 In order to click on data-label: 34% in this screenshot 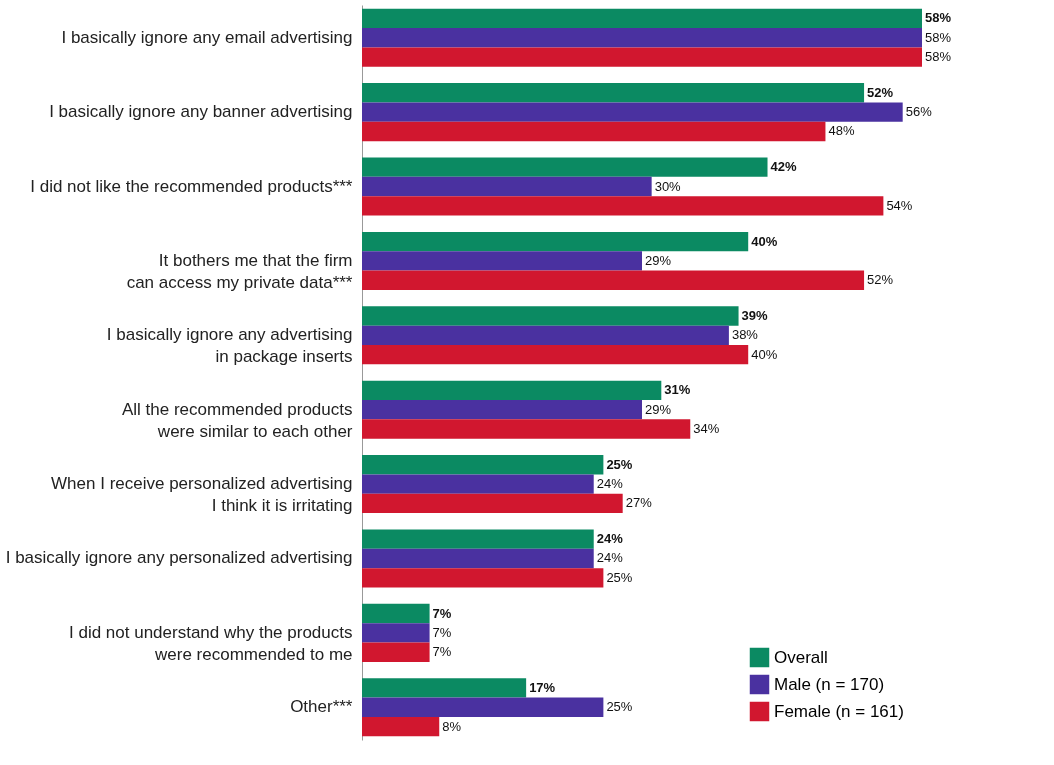, I will do `click(706, 429)`.